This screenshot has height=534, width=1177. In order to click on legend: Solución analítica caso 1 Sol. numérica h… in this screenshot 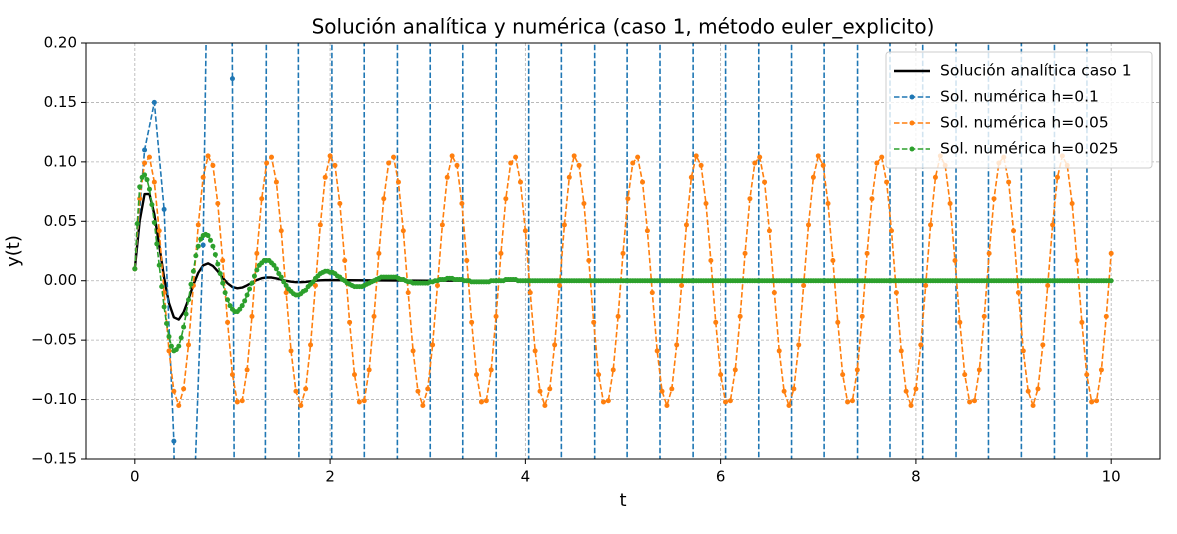, I will do `click(1019, 110)`.